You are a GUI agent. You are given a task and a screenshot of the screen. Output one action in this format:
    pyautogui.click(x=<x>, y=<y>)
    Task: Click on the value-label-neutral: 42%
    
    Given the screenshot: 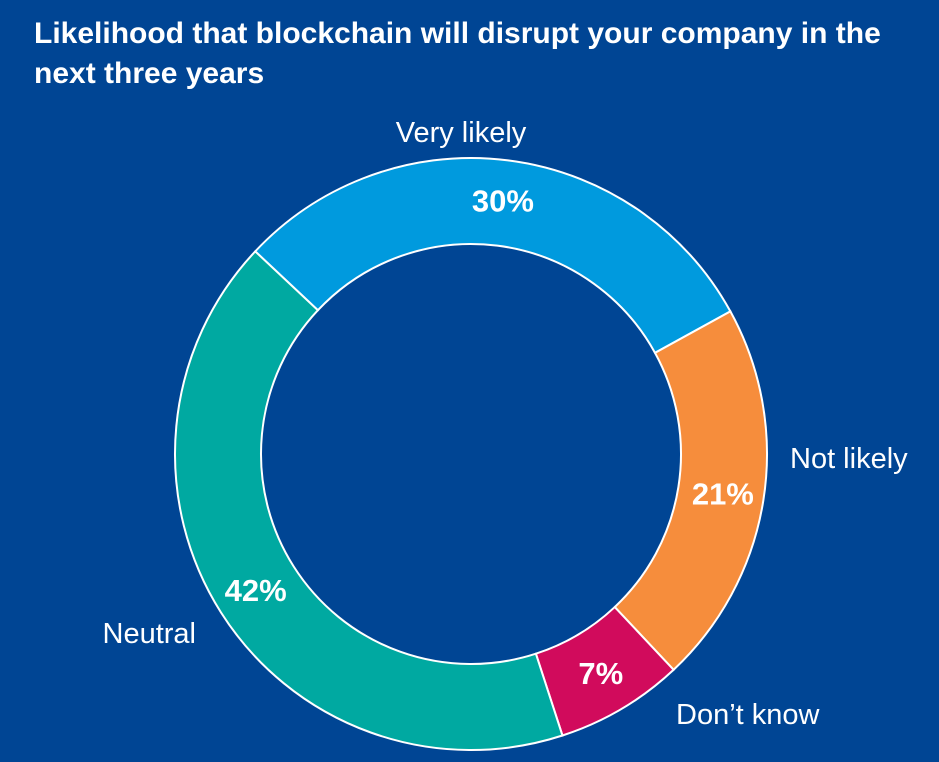 What is the action you would take?
    pyautogui.click(x=256, y=590)
    